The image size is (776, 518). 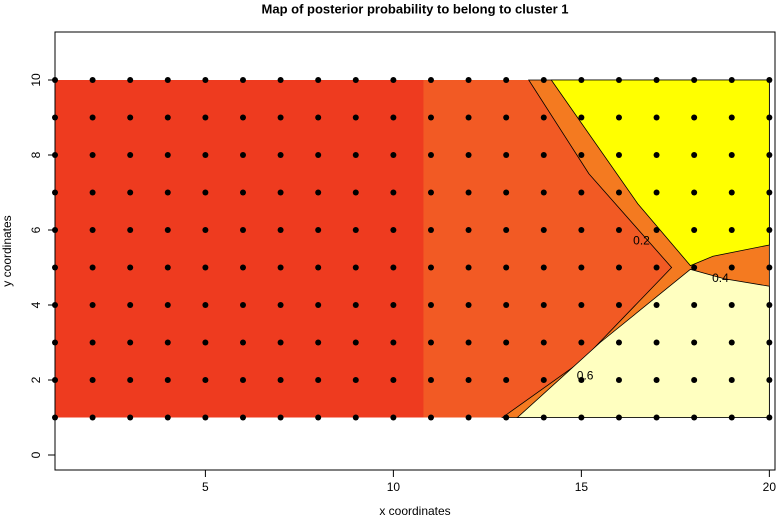 What do you see at coordinates (414, 511) in the screenshot?
I see `x-axis-label: x coordinates` at bounding box center [414, 511].